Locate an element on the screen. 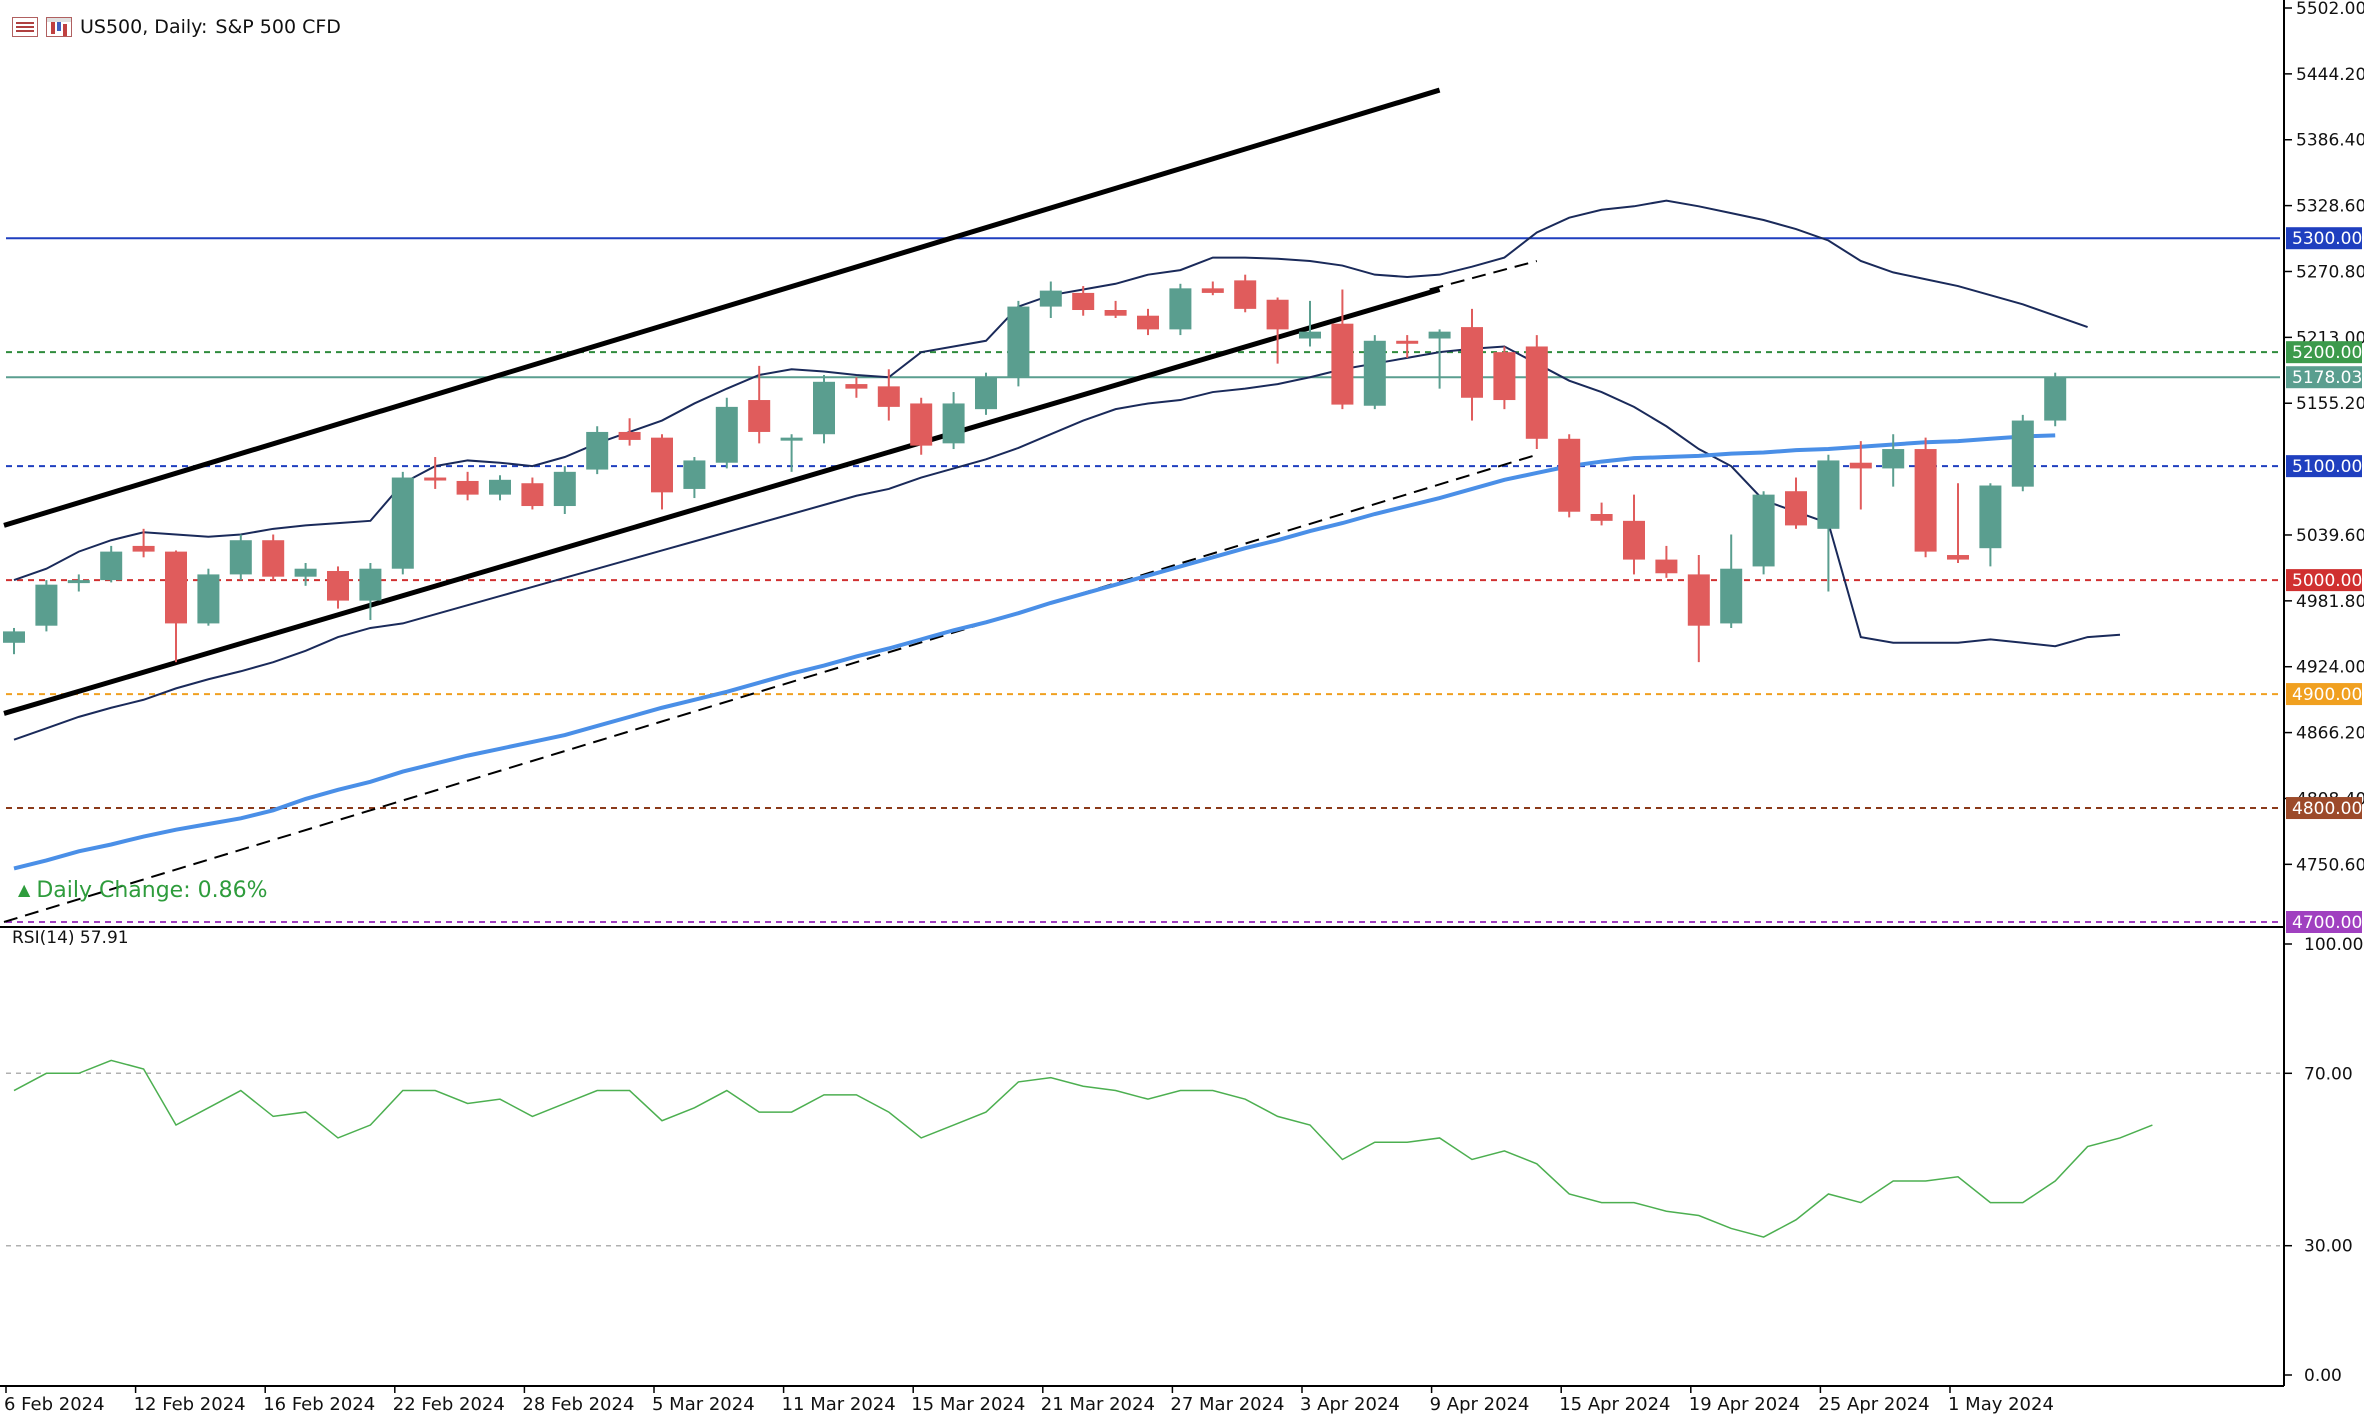 The width and height of the screenshot is (2364, 1416). rsi-panel is located at coordinates (1143, 1153).